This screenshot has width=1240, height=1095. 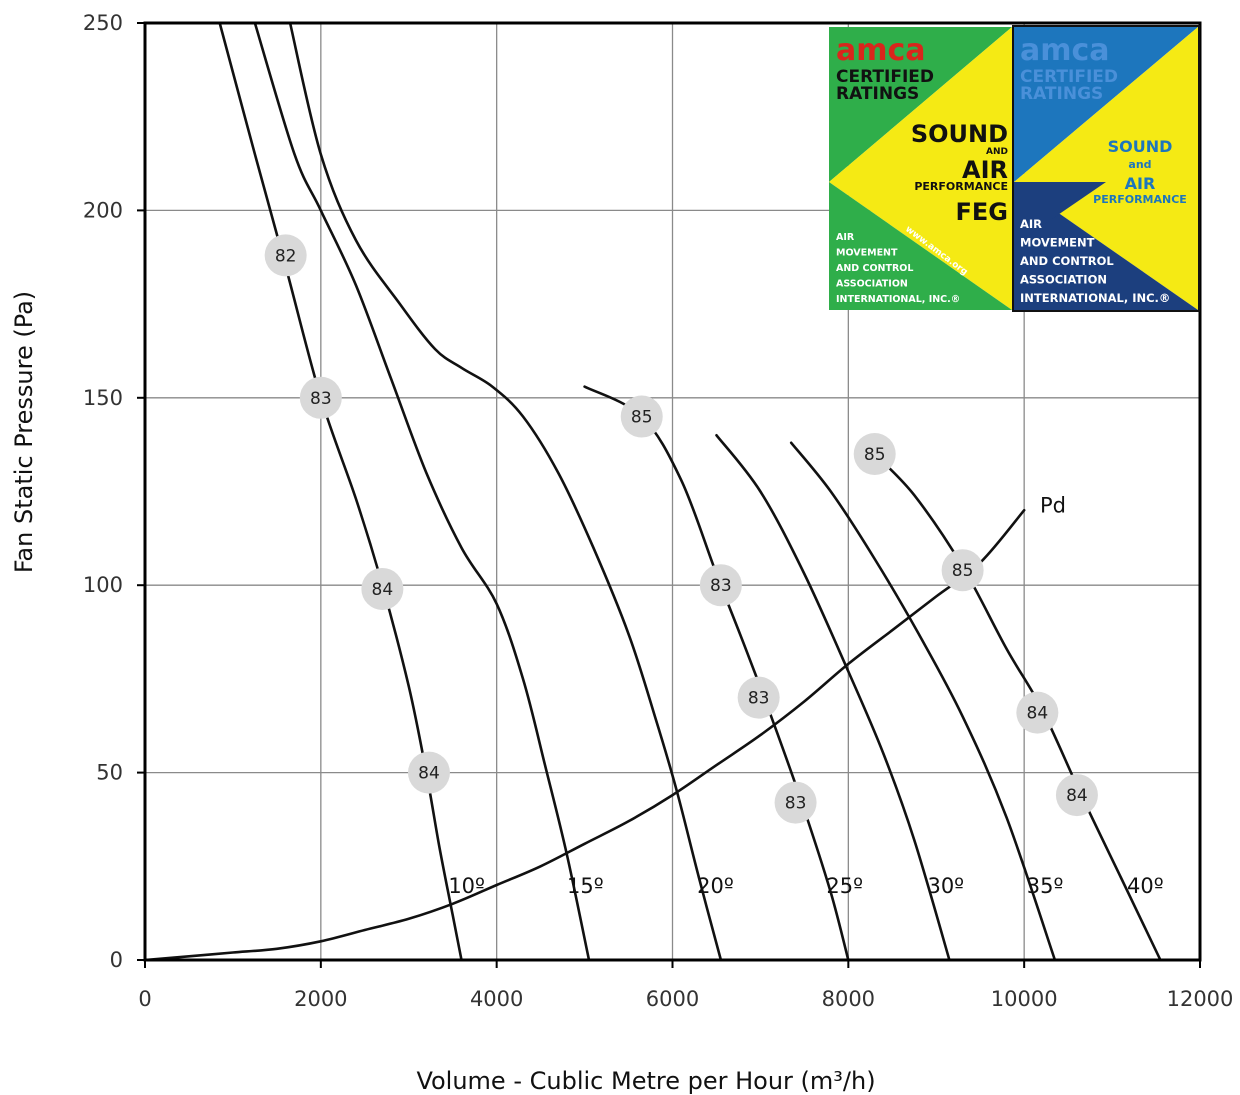 I want to click on x-tick-label-0: 0, so click(x=144, y=999).